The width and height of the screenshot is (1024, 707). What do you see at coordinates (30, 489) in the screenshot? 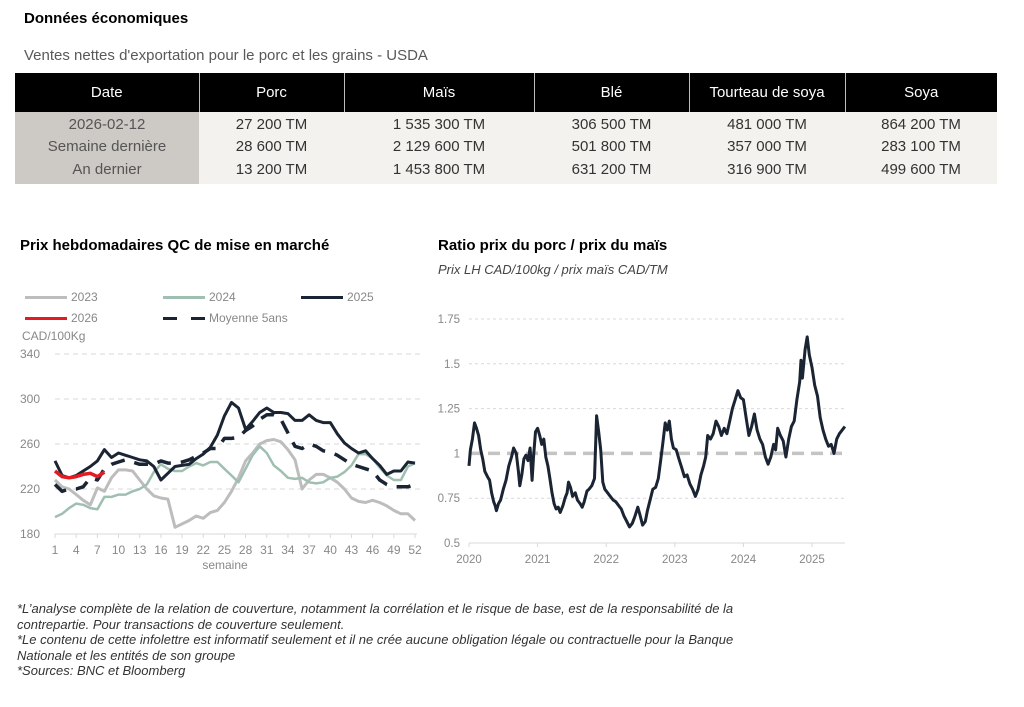
I see `y-tick-label: 220` at bounding box center [30, 489].